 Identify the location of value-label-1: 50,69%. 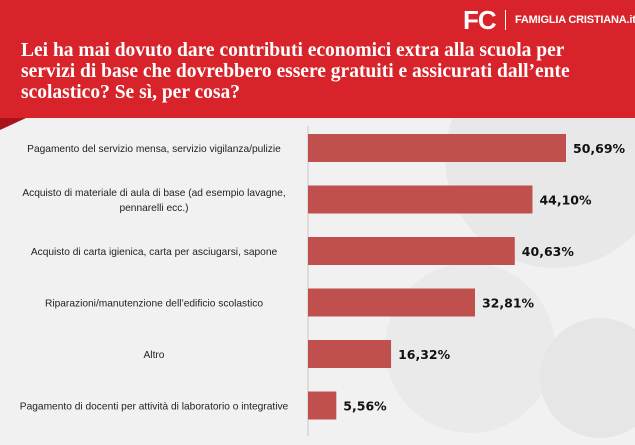
(599, 148).